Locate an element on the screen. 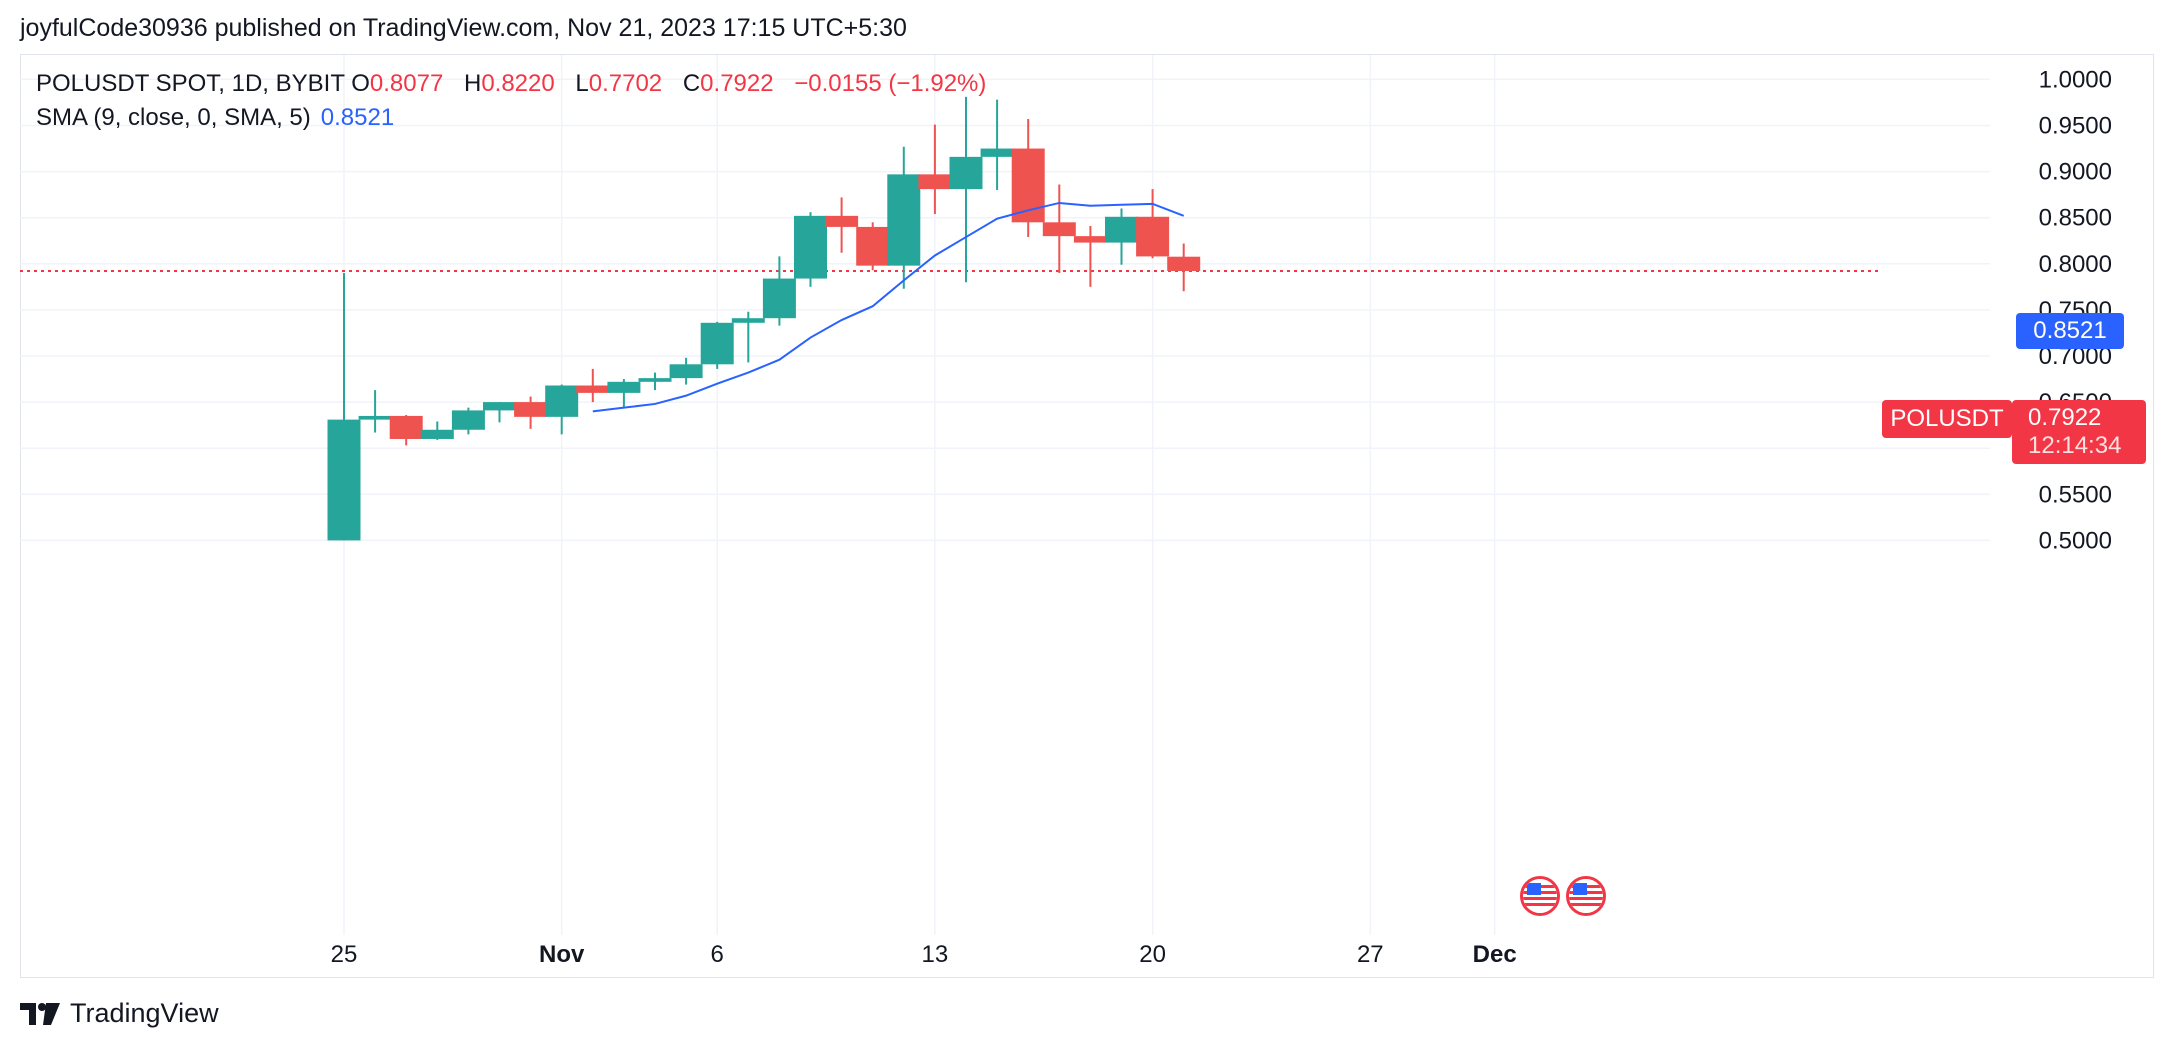 The image size is (2174, 1050). high-label: H is located at coordinates (472, 83).